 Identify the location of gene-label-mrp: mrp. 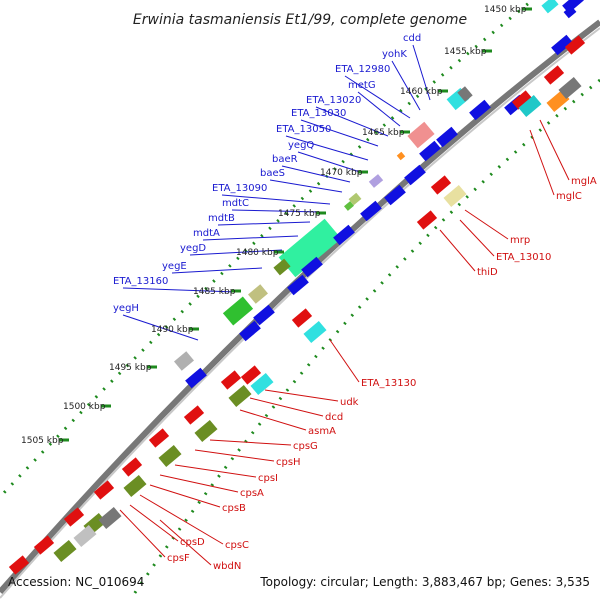
(520, 240).